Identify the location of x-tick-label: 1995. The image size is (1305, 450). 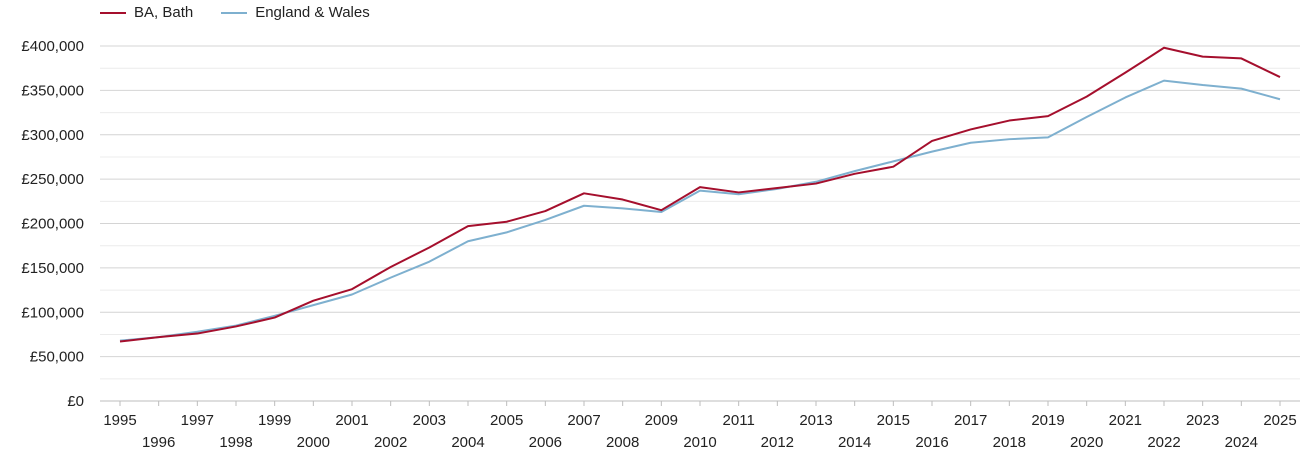
(119, 420).